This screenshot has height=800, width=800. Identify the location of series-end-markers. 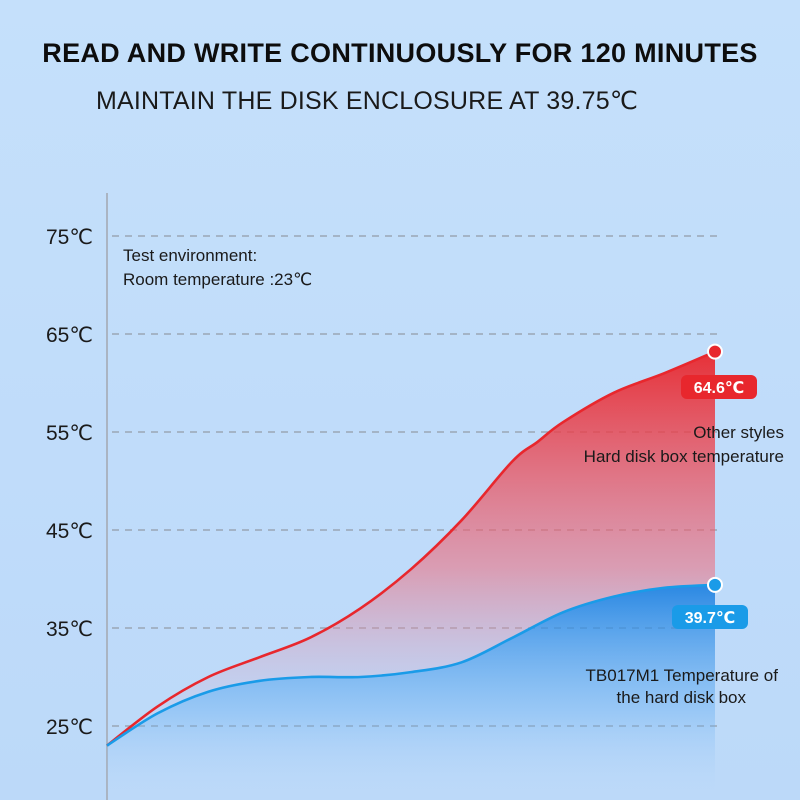
(715, 468).